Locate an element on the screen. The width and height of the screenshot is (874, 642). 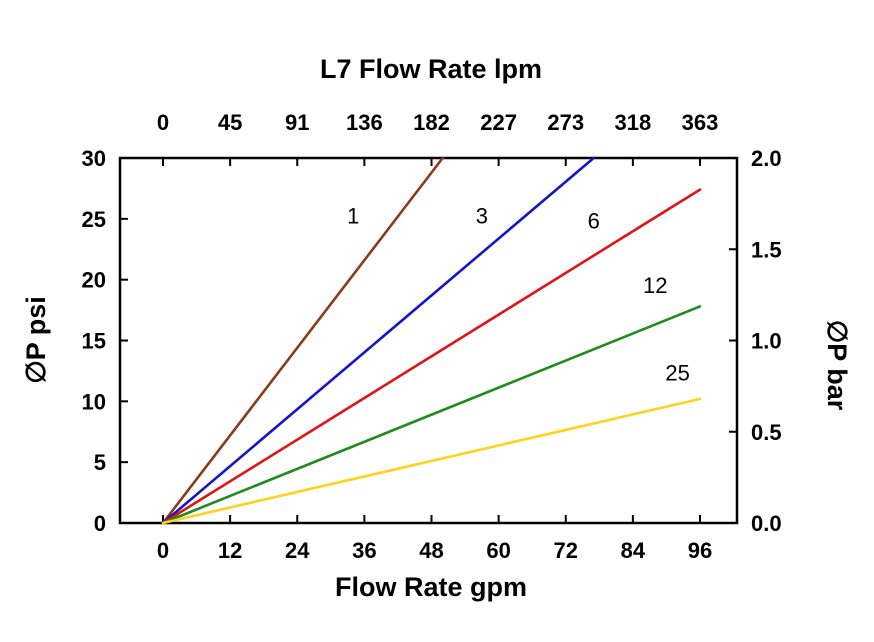
y-tick-label-left: 0 is located at coordinates (100, 523).